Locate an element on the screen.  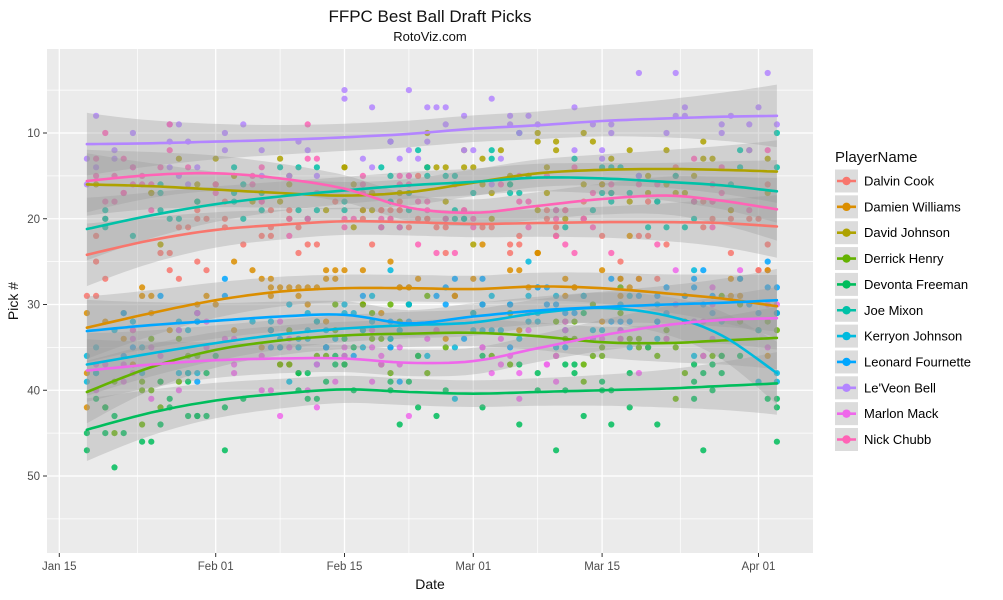
legend-item-devonta-freeman: Devonta Freeman is located at coordinates (901, 284).